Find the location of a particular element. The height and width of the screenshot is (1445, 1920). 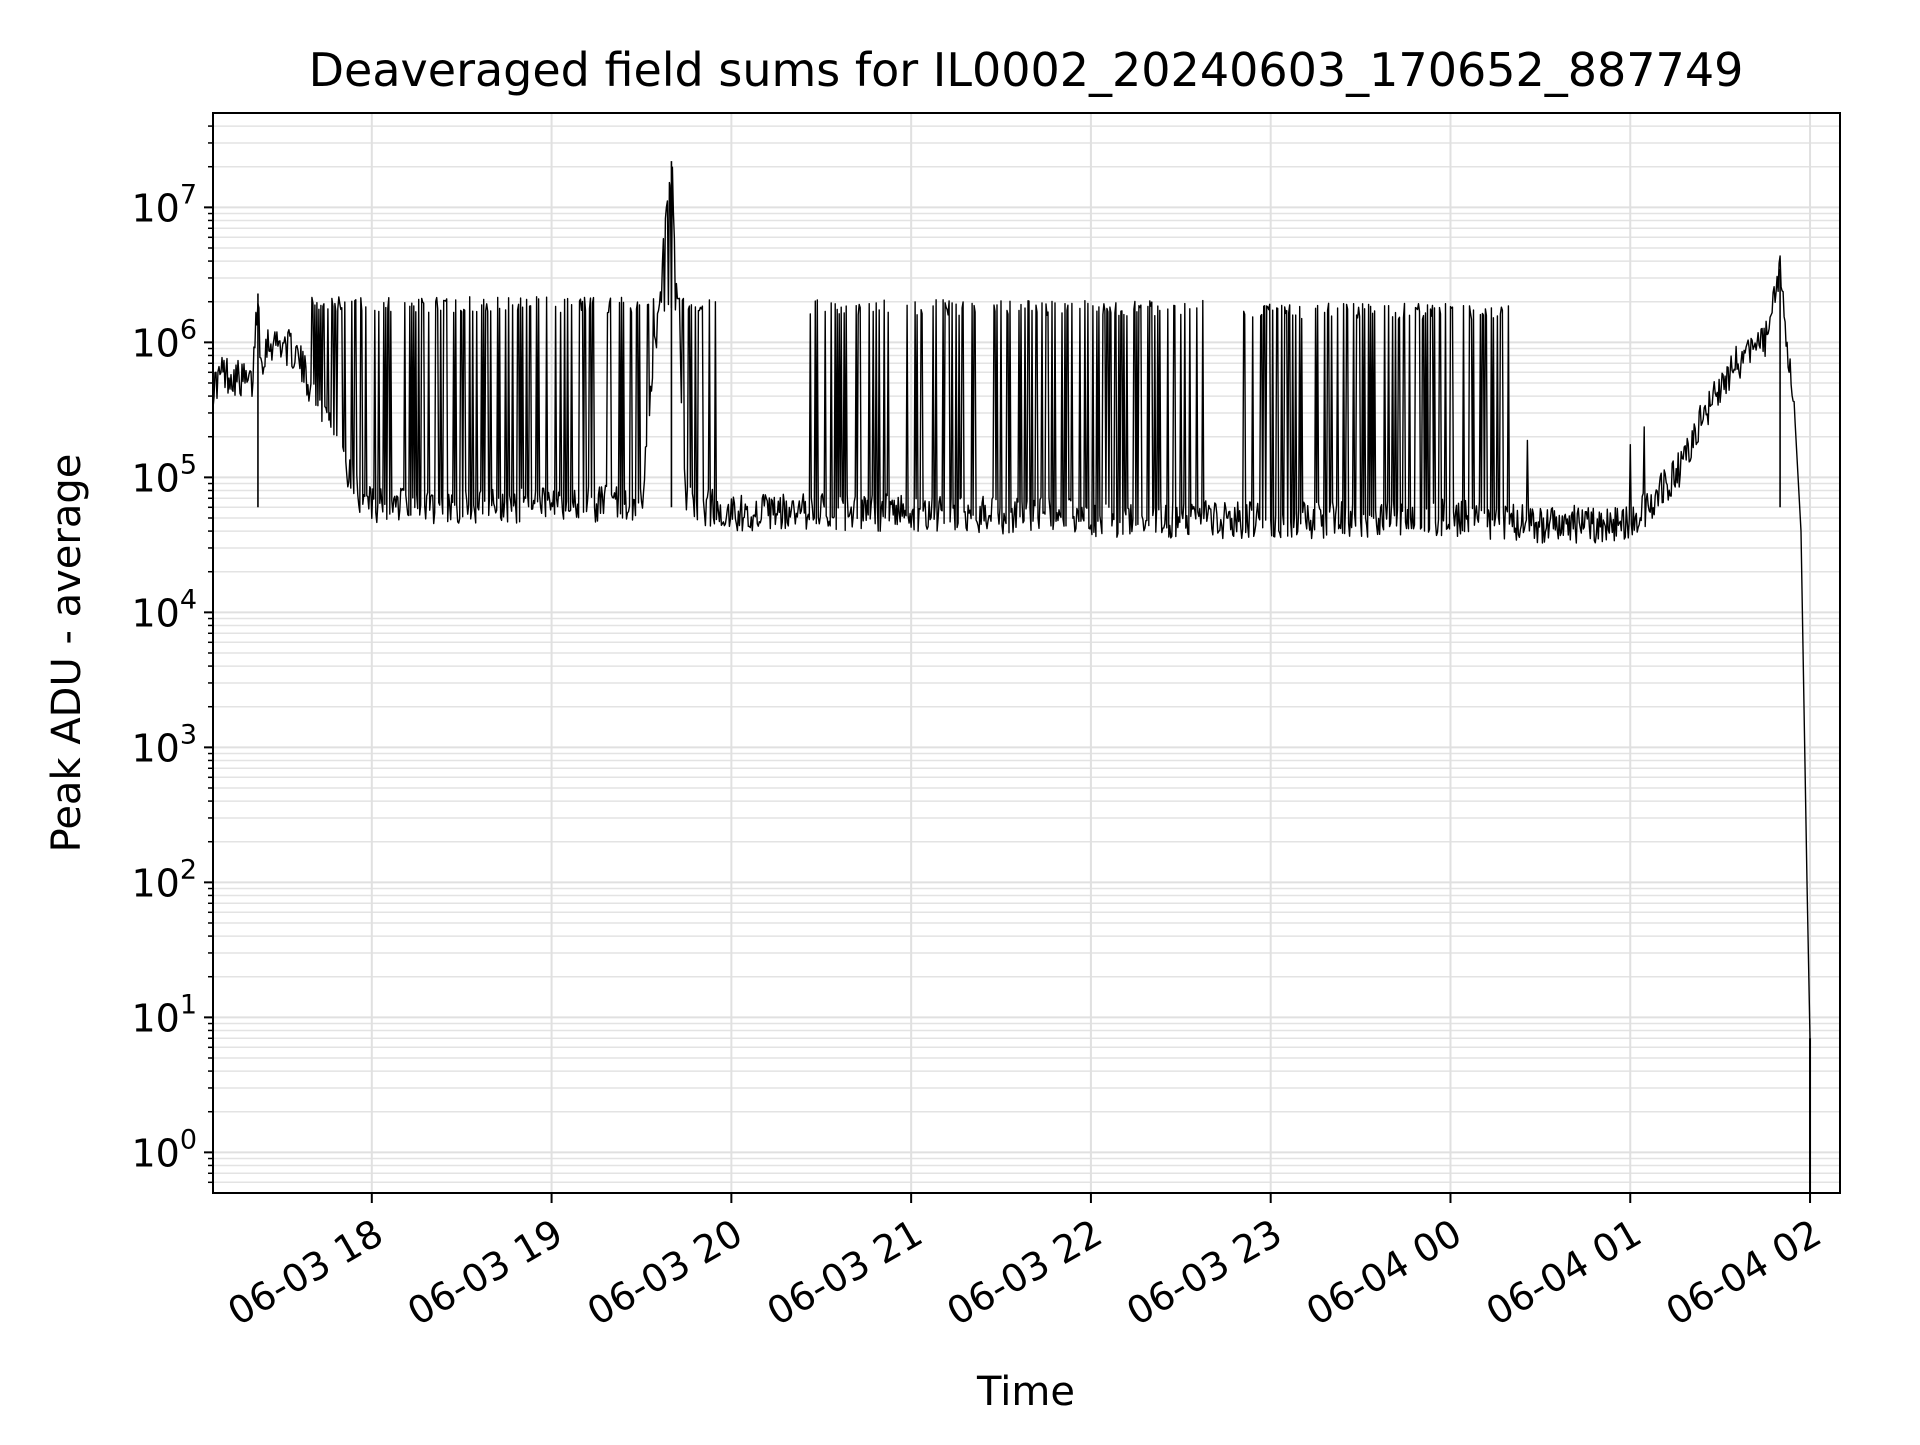

y-tick-label: 10⁶ is located at coordinates (164, 339).